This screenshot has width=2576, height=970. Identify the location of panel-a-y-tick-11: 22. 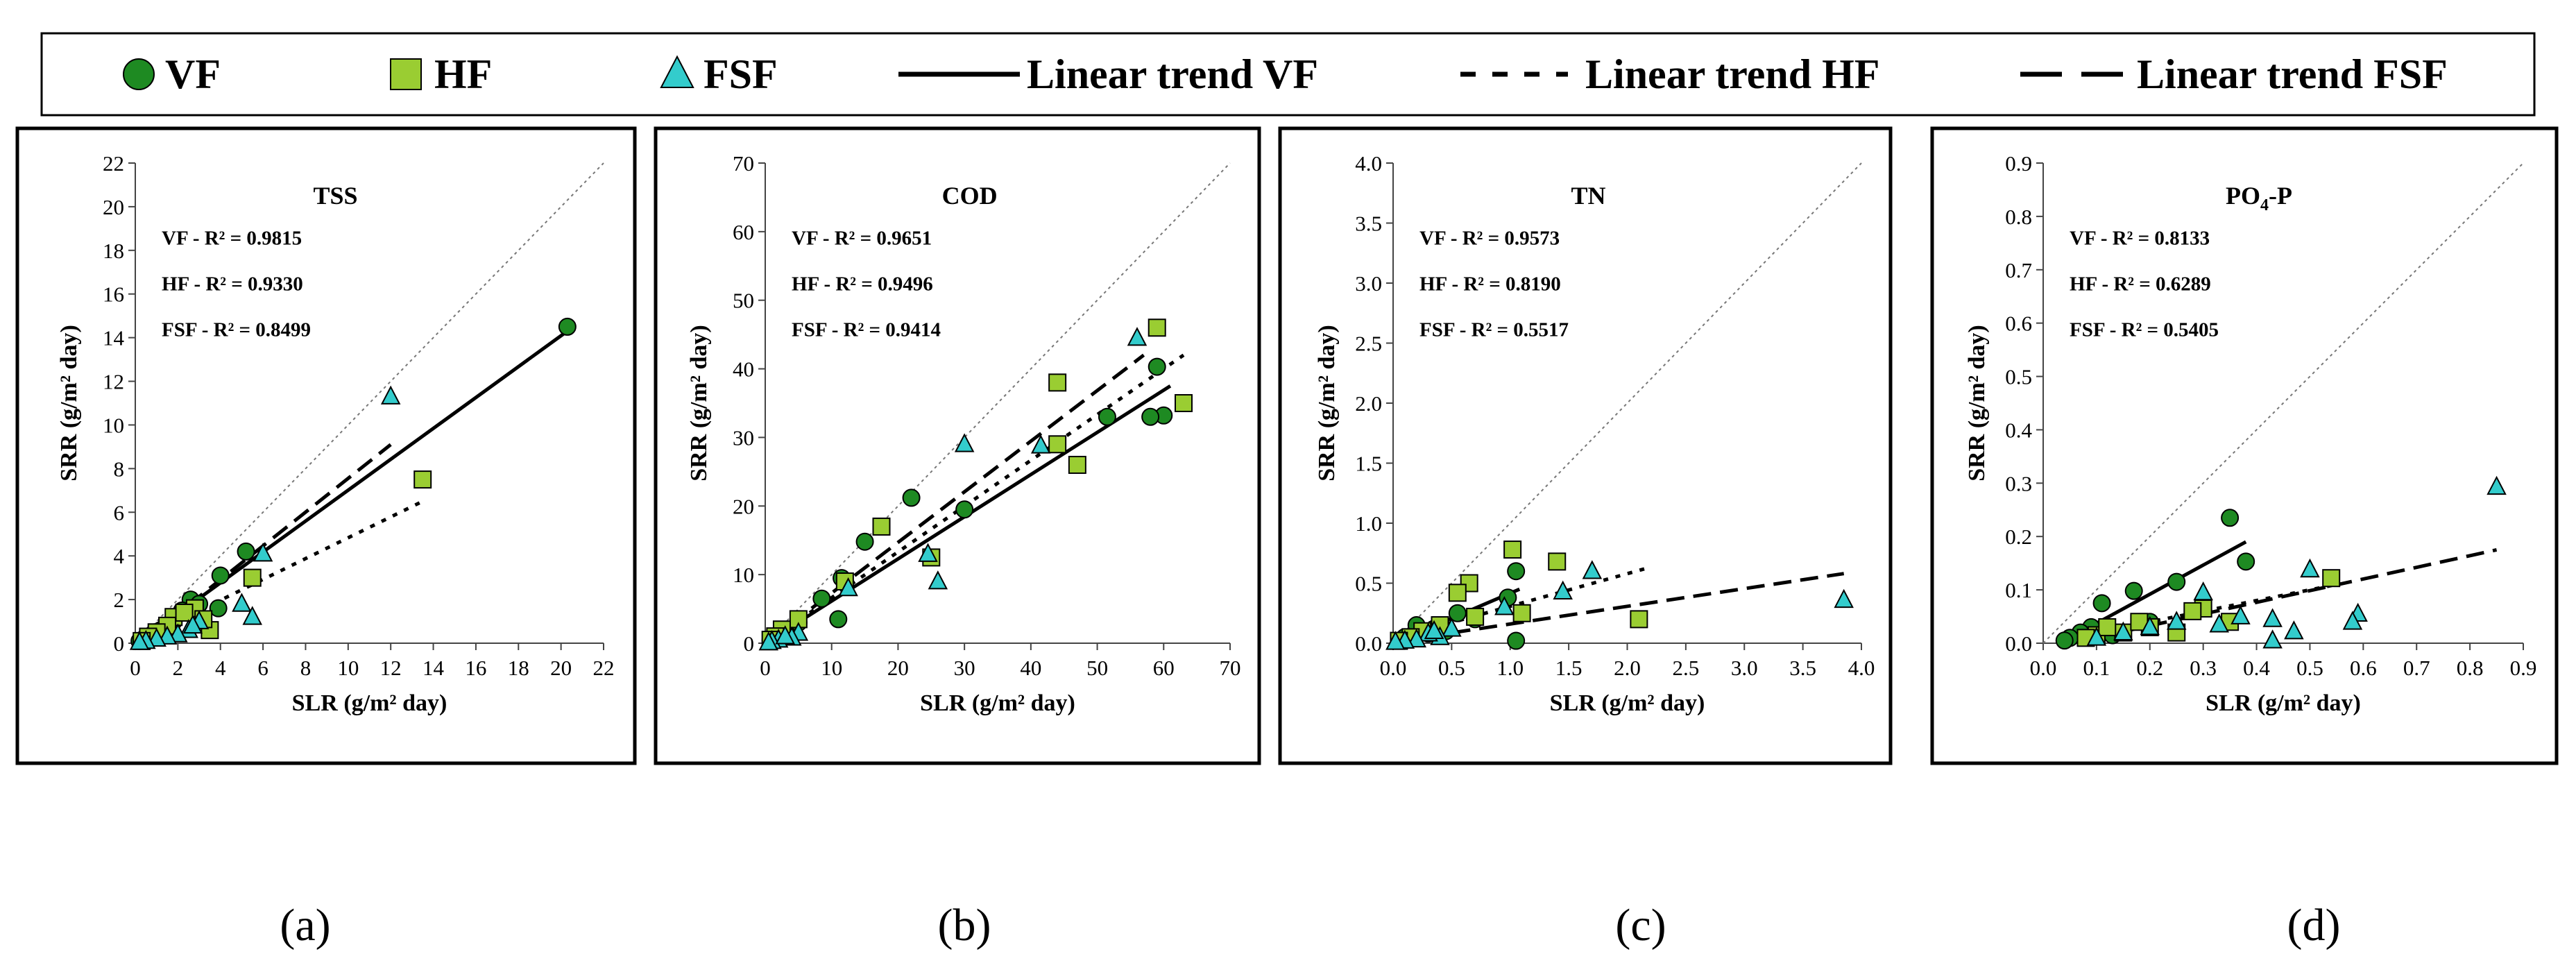
(113, 163).